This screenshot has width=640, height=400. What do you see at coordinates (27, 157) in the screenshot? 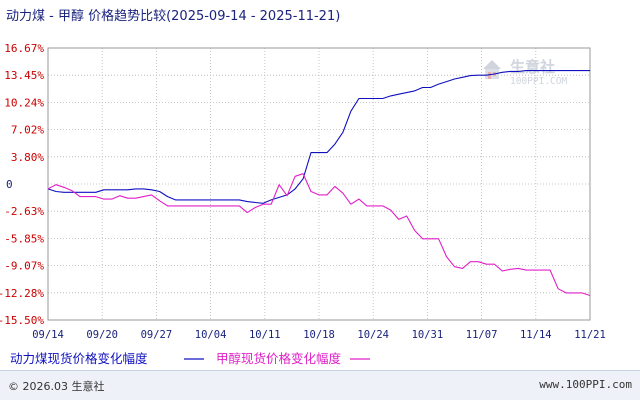
I see `y-tick-label: 3.80%` at bounding box center [27, 157].